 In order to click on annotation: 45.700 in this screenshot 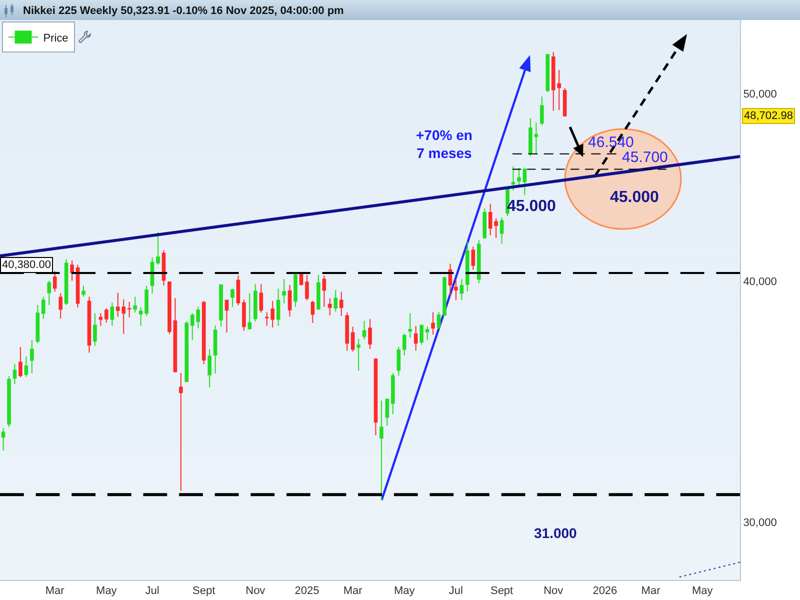, I will do `click(645, 157)`.